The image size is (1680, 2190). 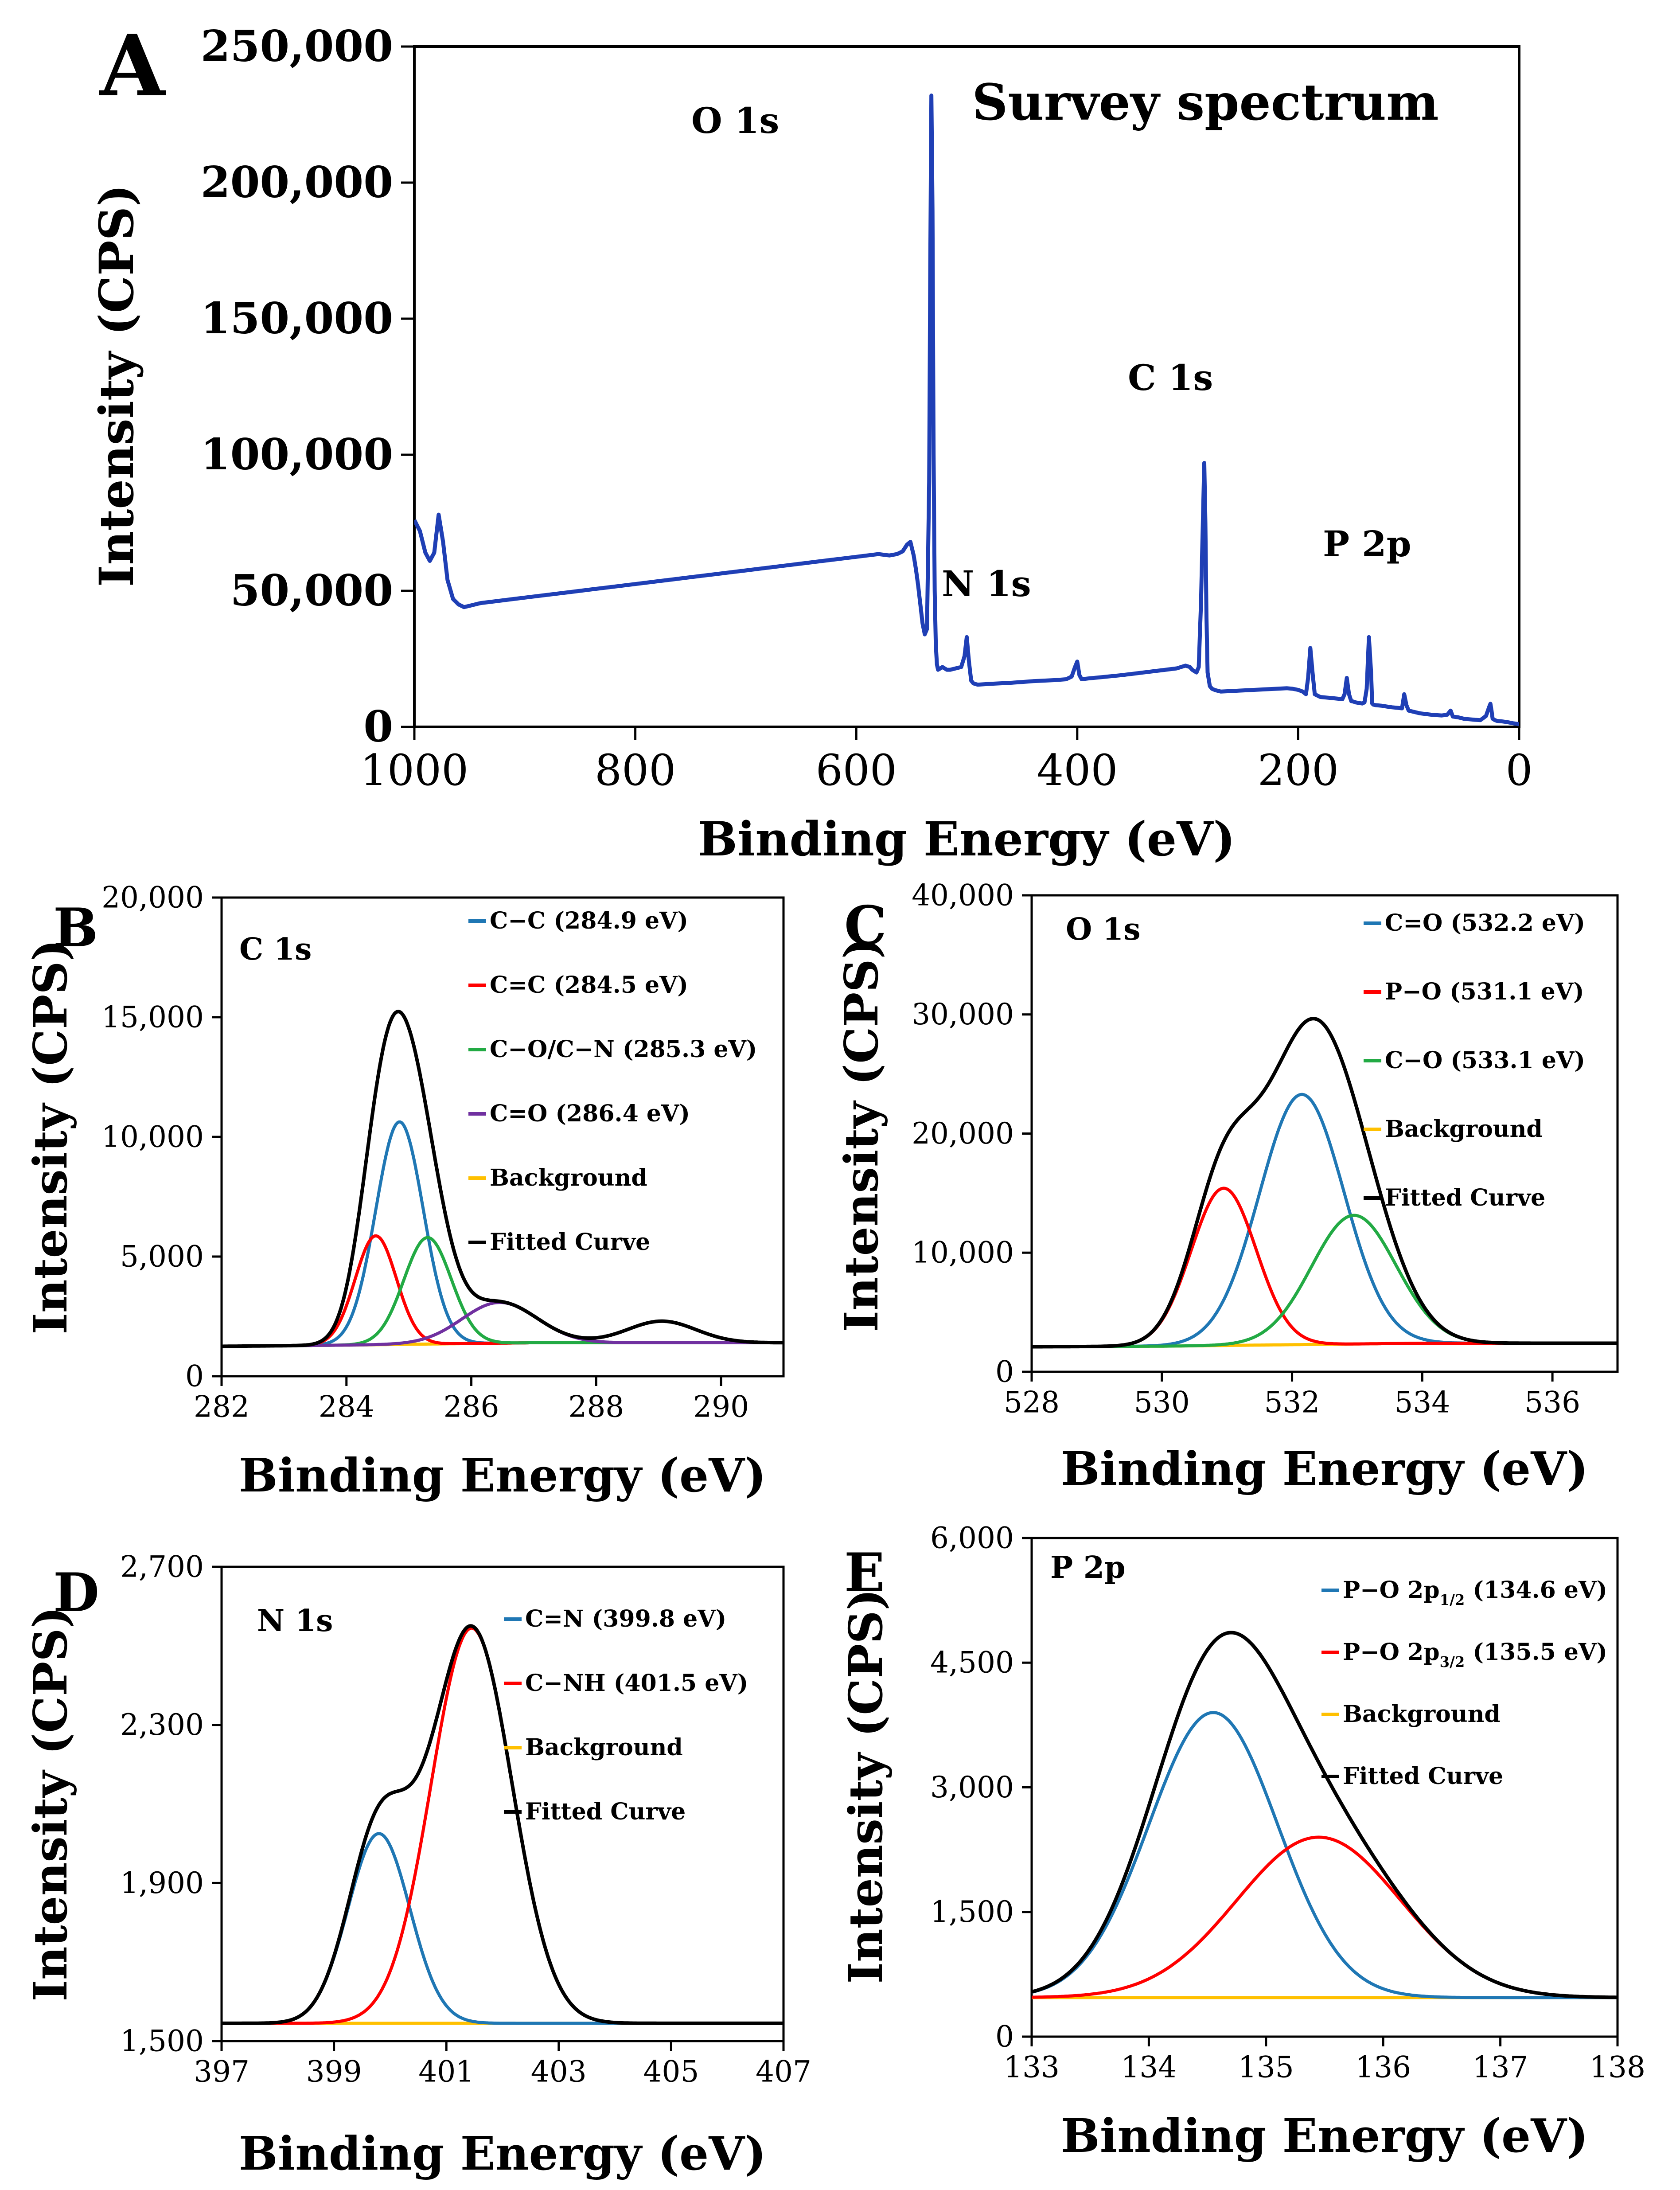 What do you see at coordinates (76, 1592) in the screenshot?
I see `panel-label: D` at bounding box center [76, 1592].